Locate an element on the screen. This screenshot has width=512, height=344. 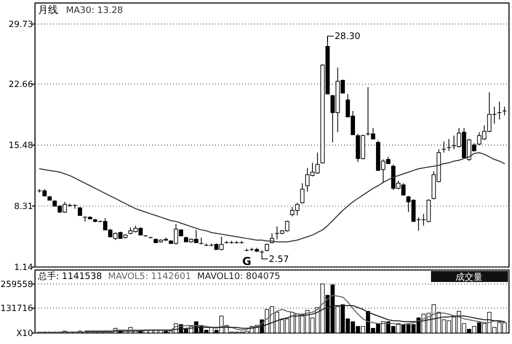
y-tick-label: 22.66 is located at coordinates (20, 85).